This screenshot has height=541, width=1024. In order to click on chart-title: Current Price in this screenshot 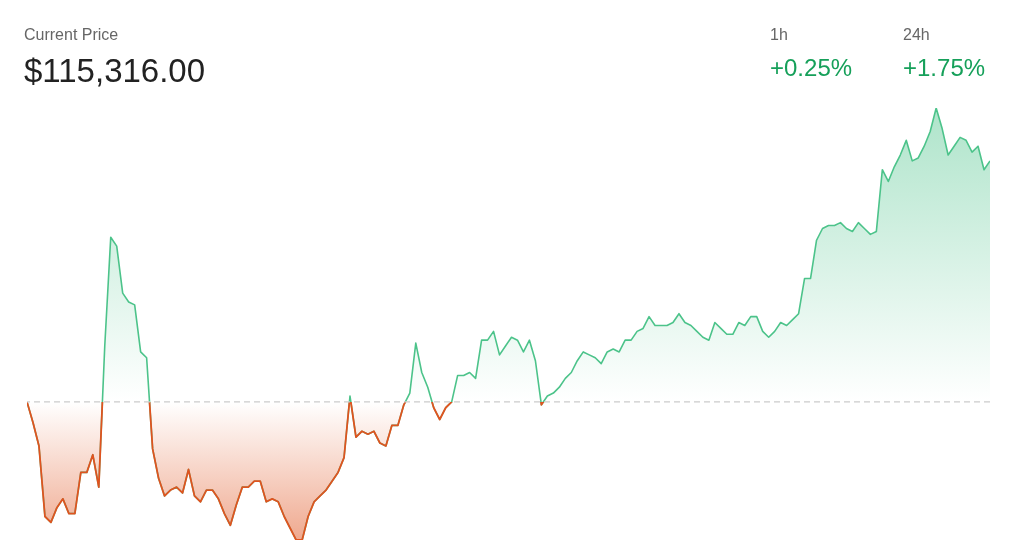, I will do `click(71, 35)`.